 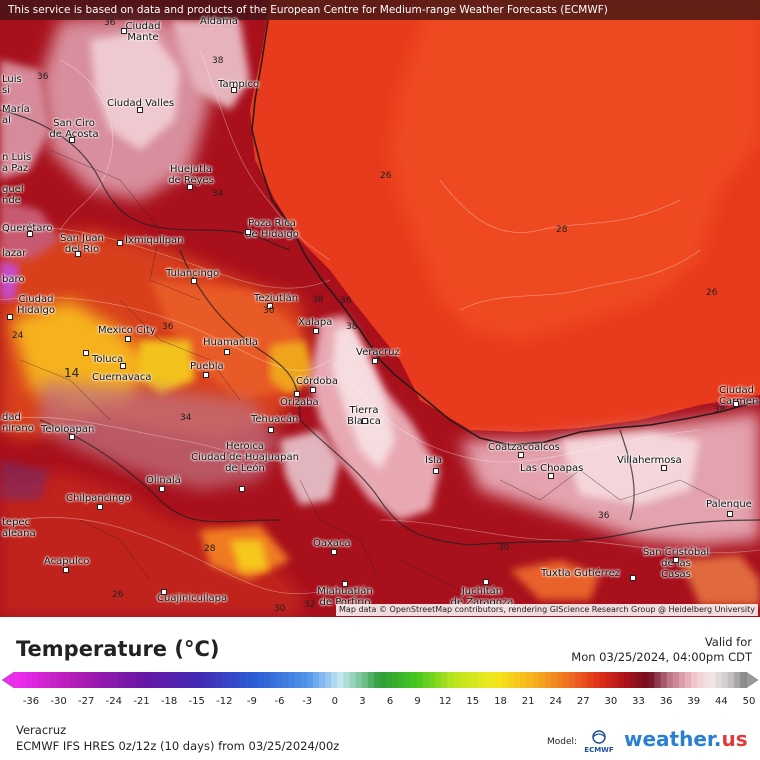 I want to click on city-label: San Cristóbal de las Casas, so click(x=676, y=563).